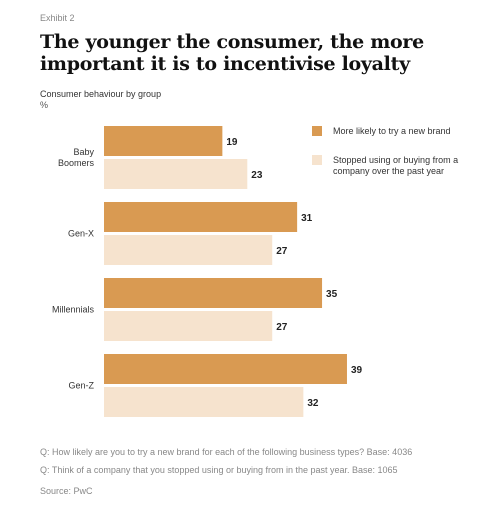  What do you see at coordinates (81, 234) in the screenshot?
I see `category-label-gen-x: Gen-X` at bounding box center [81, 234].